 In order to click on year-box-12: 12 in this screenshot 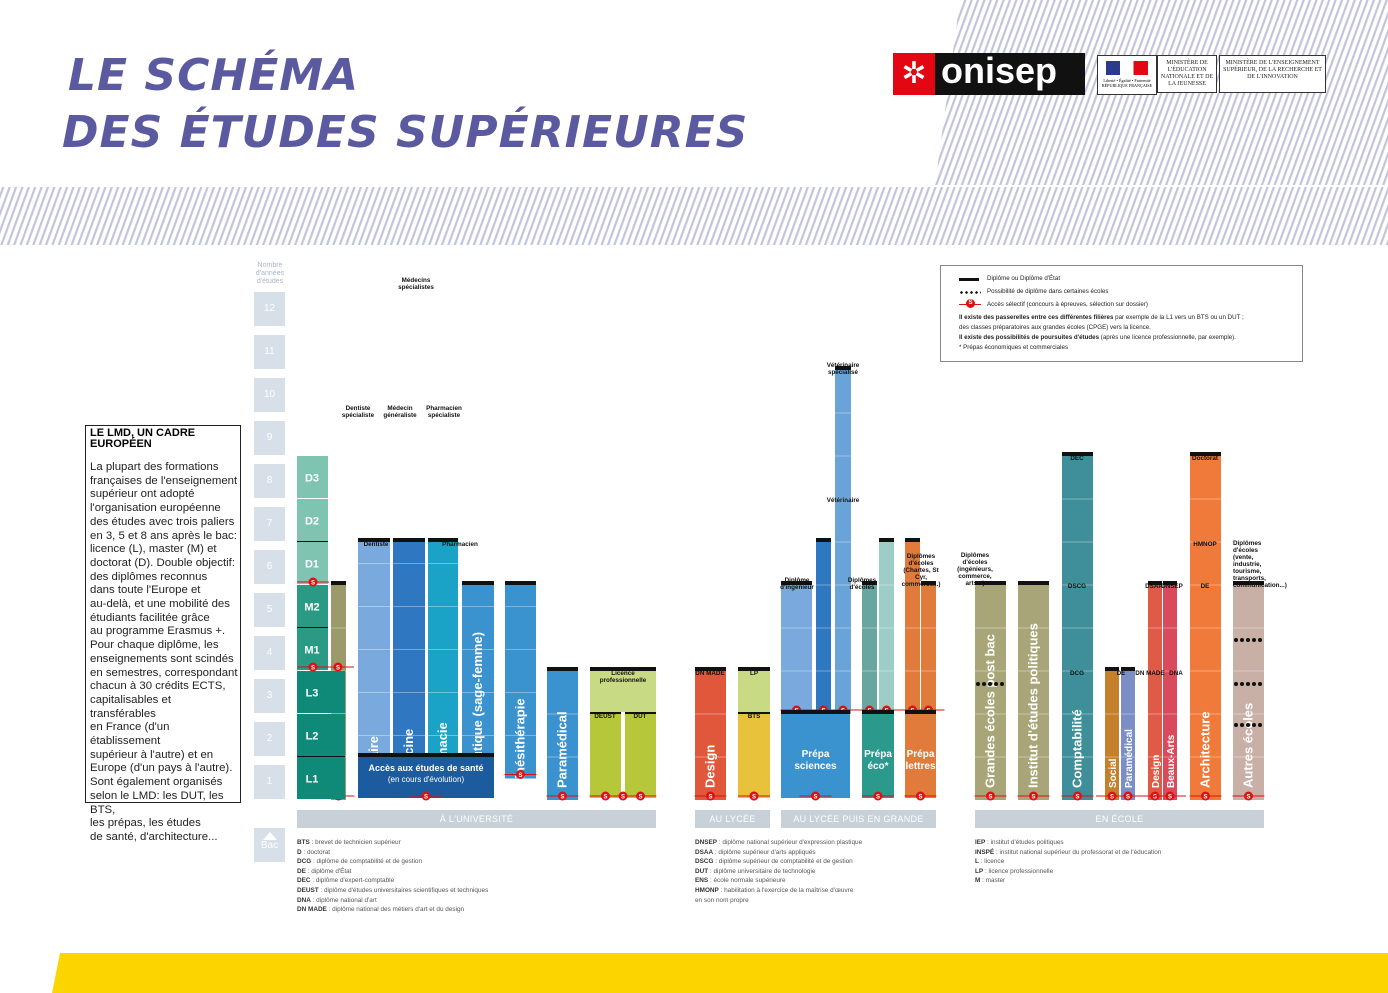, I will do `click(269, 309)`.